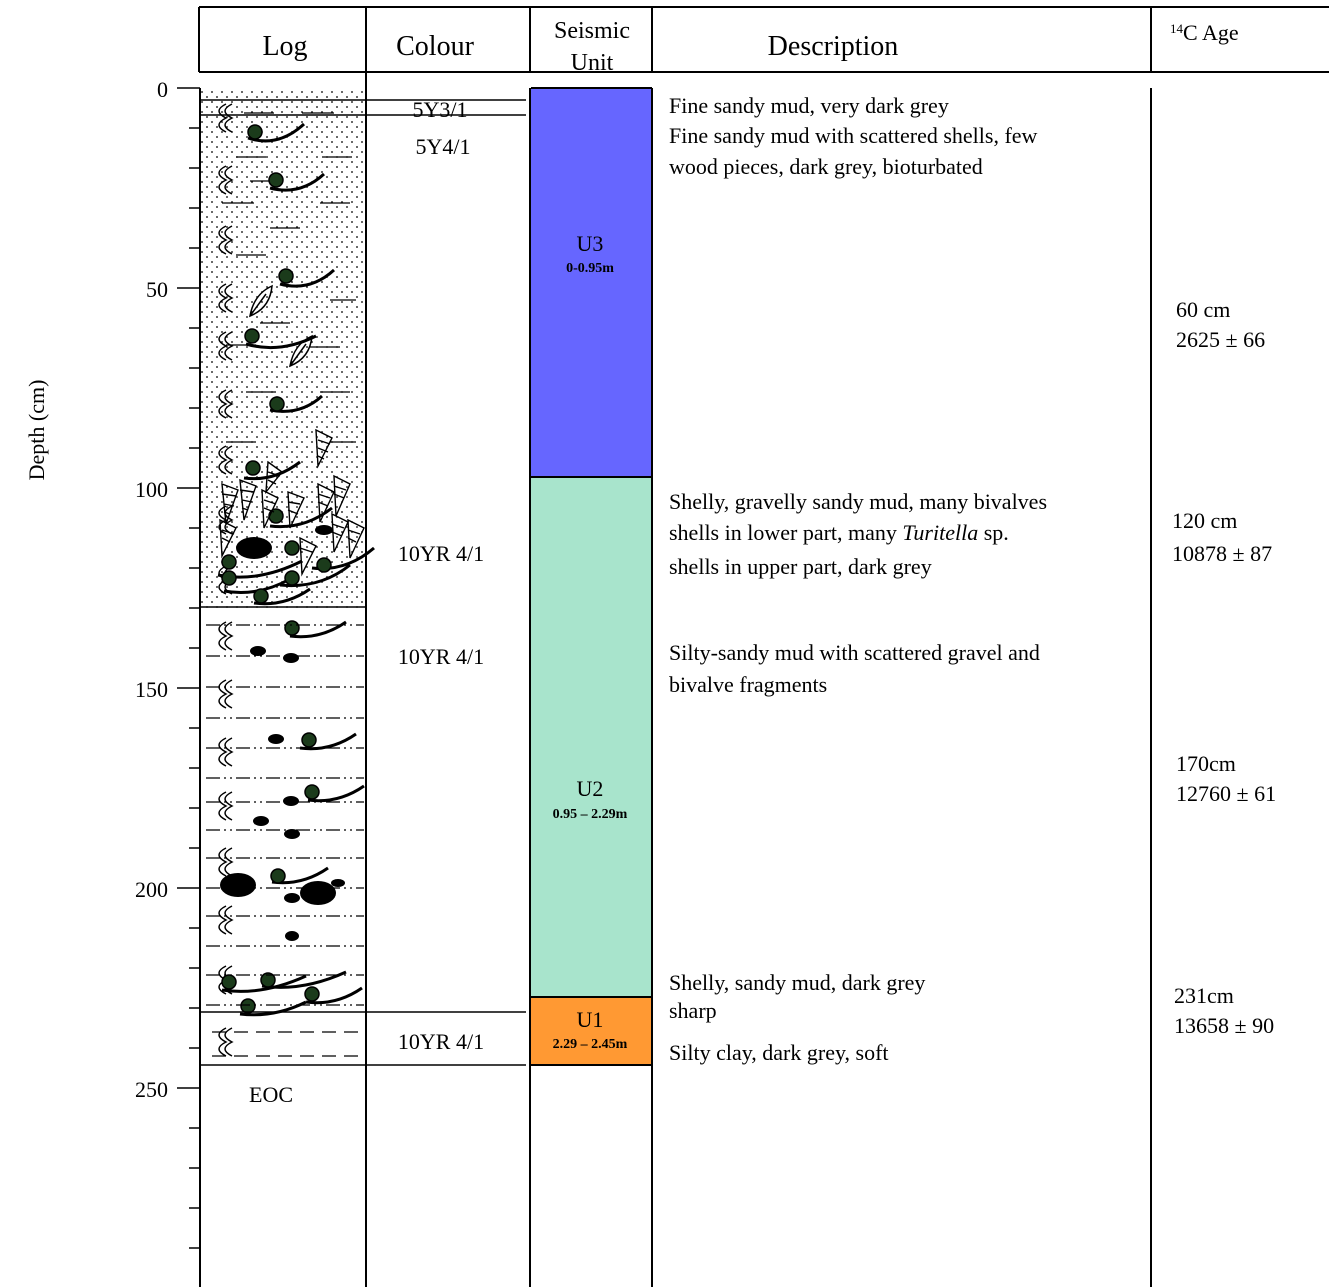 The width and height of the screenshot is (1329, 1287). What do you see at coordinates (590, 243) in the screenshot?
I see `unit-u3-label: U3` at bounding box center [590, 243].